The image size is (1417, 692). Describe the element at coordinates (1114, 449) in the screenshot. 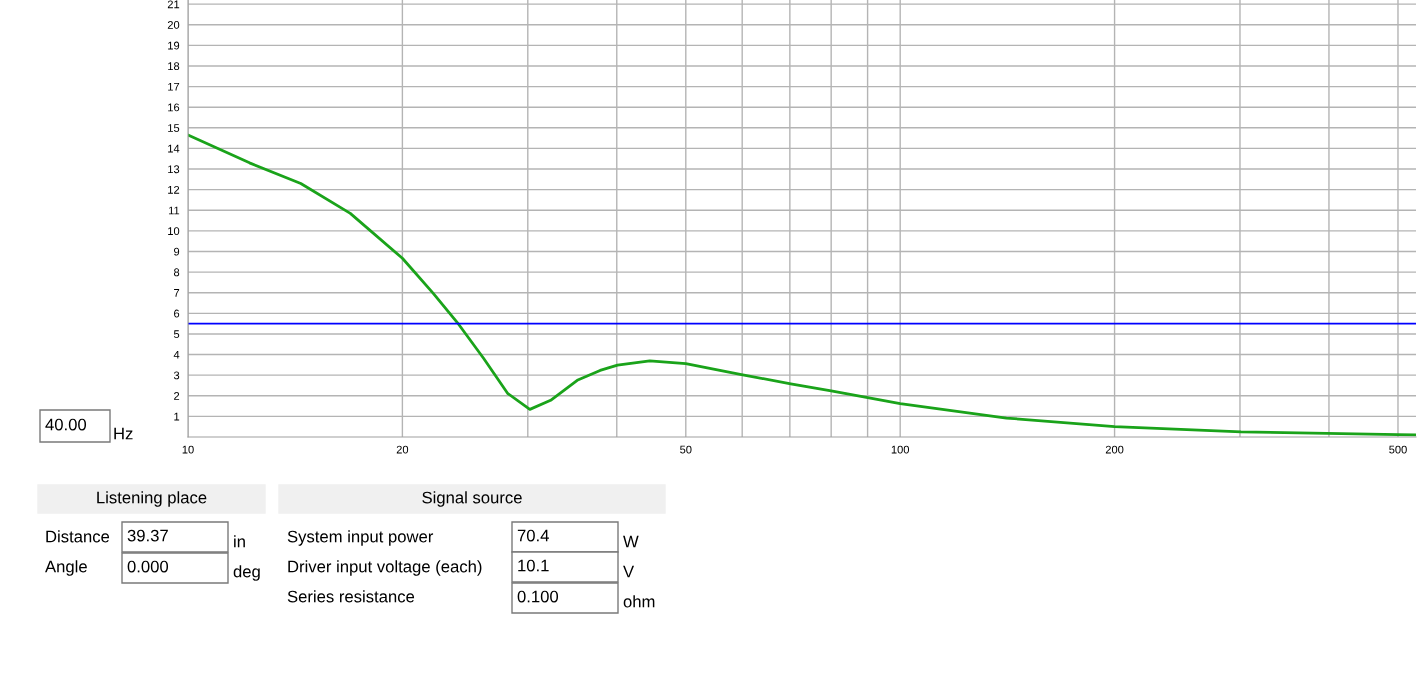

I see `x-tick-label: 200` at that location.